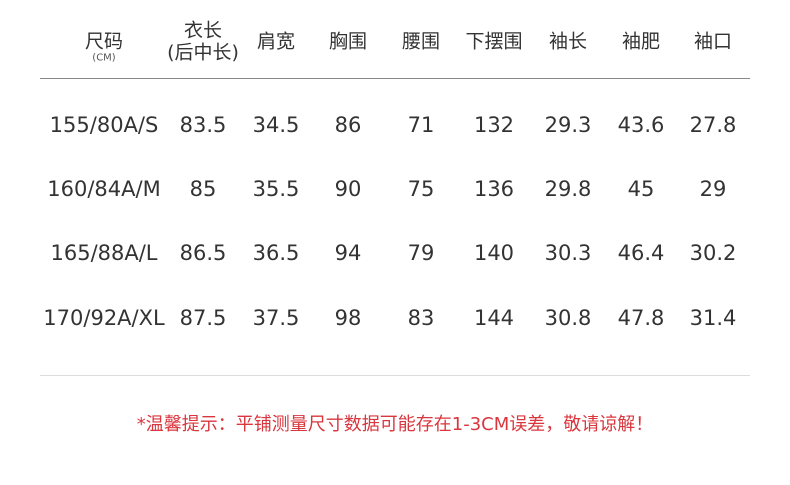 The height and width of the screenshot is (485, 790). Describe the element at coordinates (421, 253) in the screenshot. I see `table-cell: 79` at that location.